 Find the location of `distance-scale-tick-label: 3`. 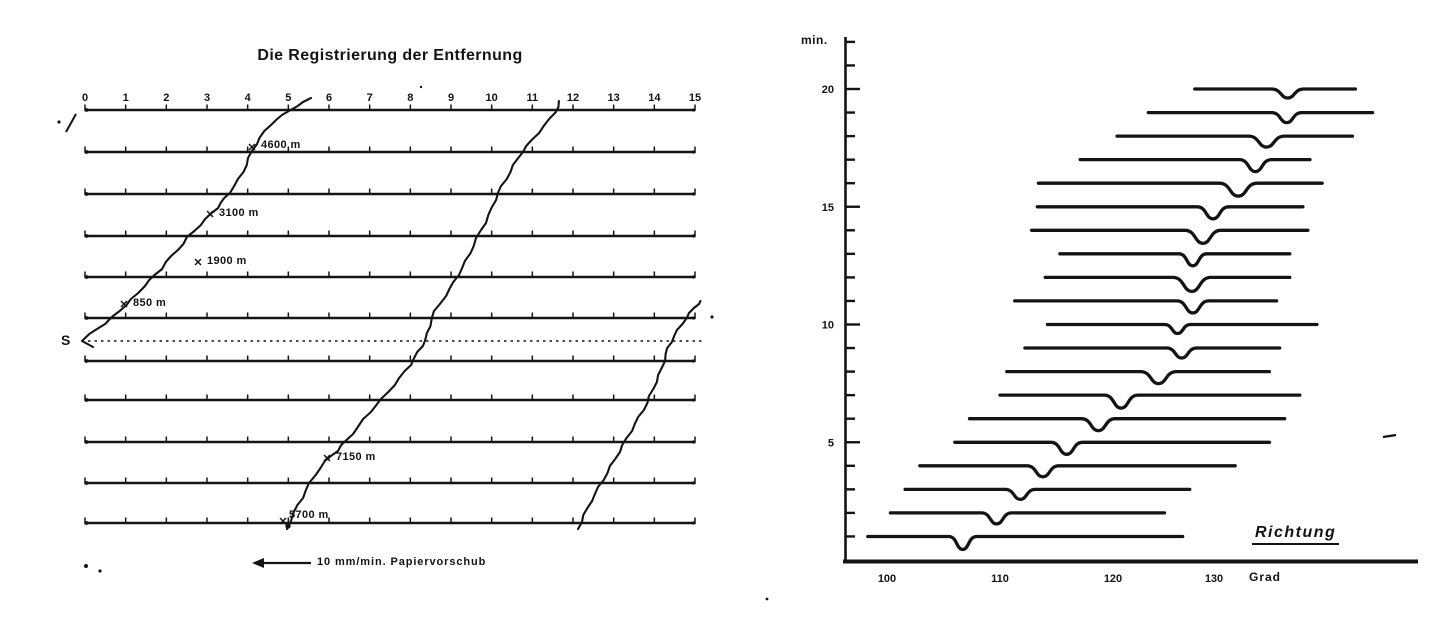

distance-scale-tick-label: 3 is located at coordinates (207, 98).